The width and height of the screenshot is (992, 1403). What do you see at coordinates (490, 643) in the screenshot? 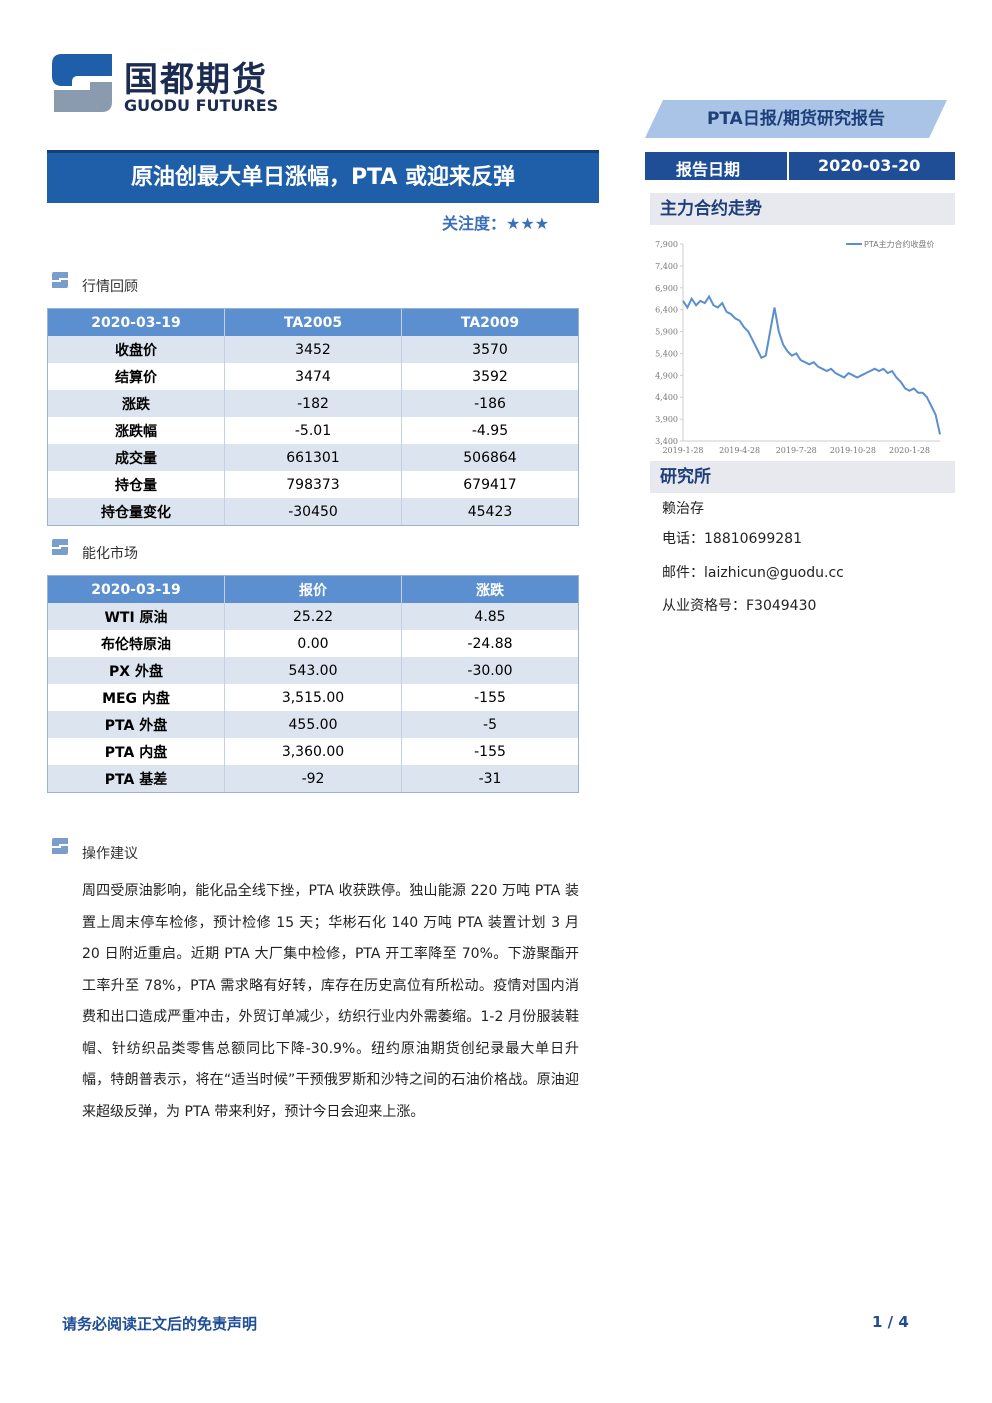
I see `table-cell: -24.88` at bounding box center [490, 643].